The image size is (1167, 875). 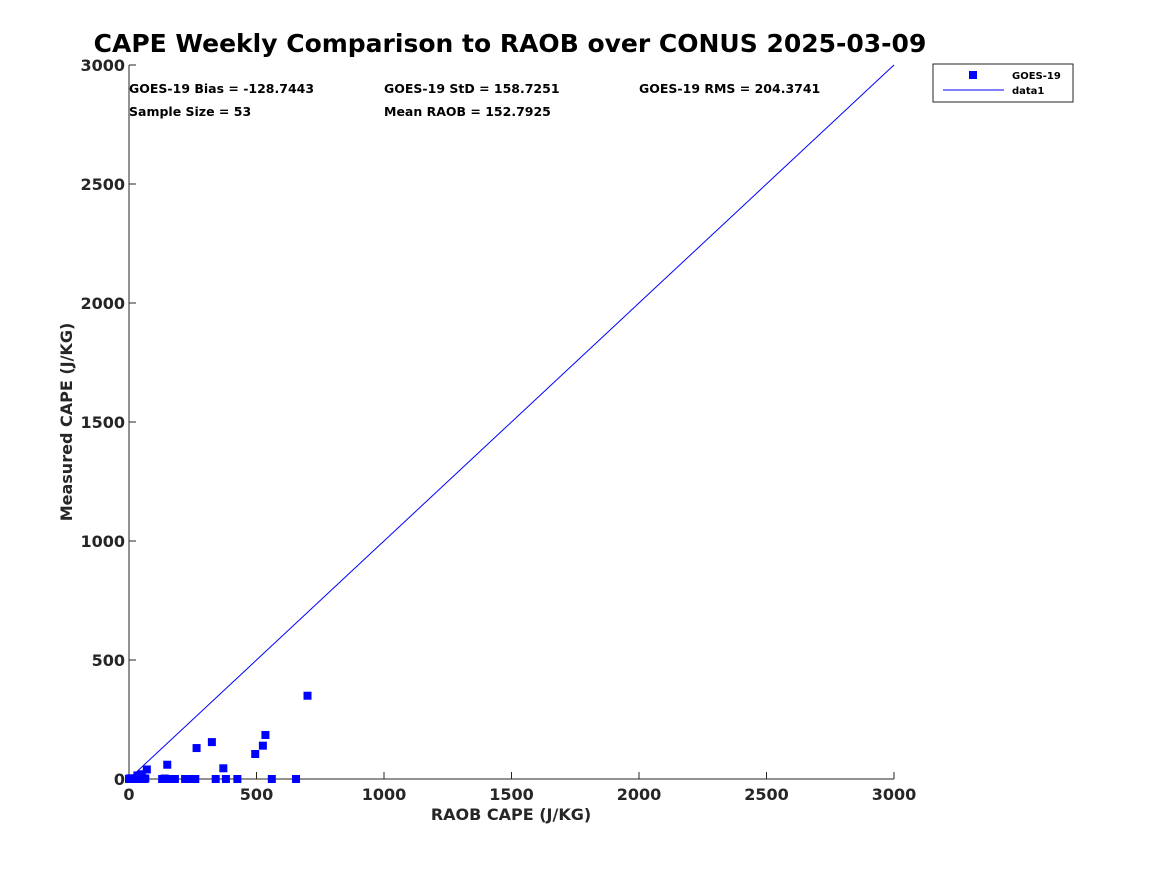 I want to click on x-tick-label: 3000, so click(x=894, y=794).